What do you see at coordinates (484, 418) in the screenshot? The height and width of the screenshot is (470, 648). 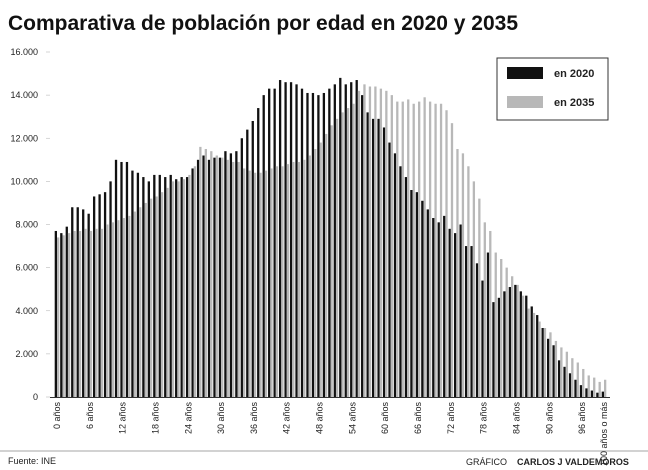 I see `x-tick-label: 78 años` at bounding box center [484, 418].